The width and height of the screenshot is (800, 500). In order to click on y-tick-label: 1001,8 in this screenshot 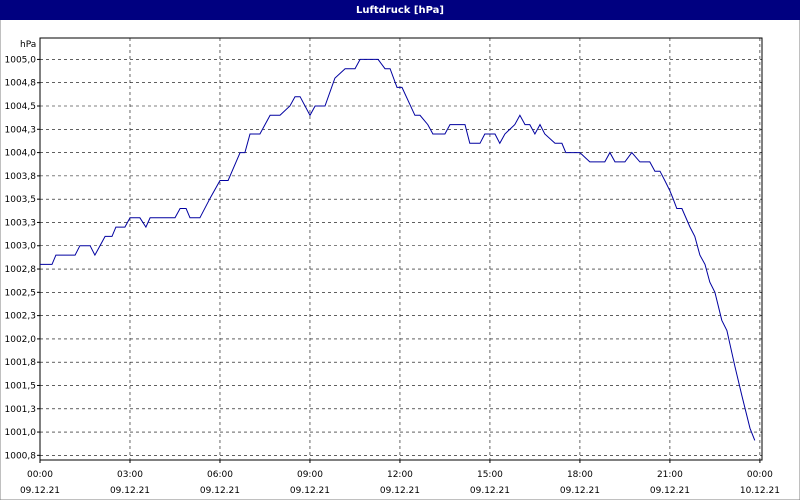, I will do `click(21, 363)`.